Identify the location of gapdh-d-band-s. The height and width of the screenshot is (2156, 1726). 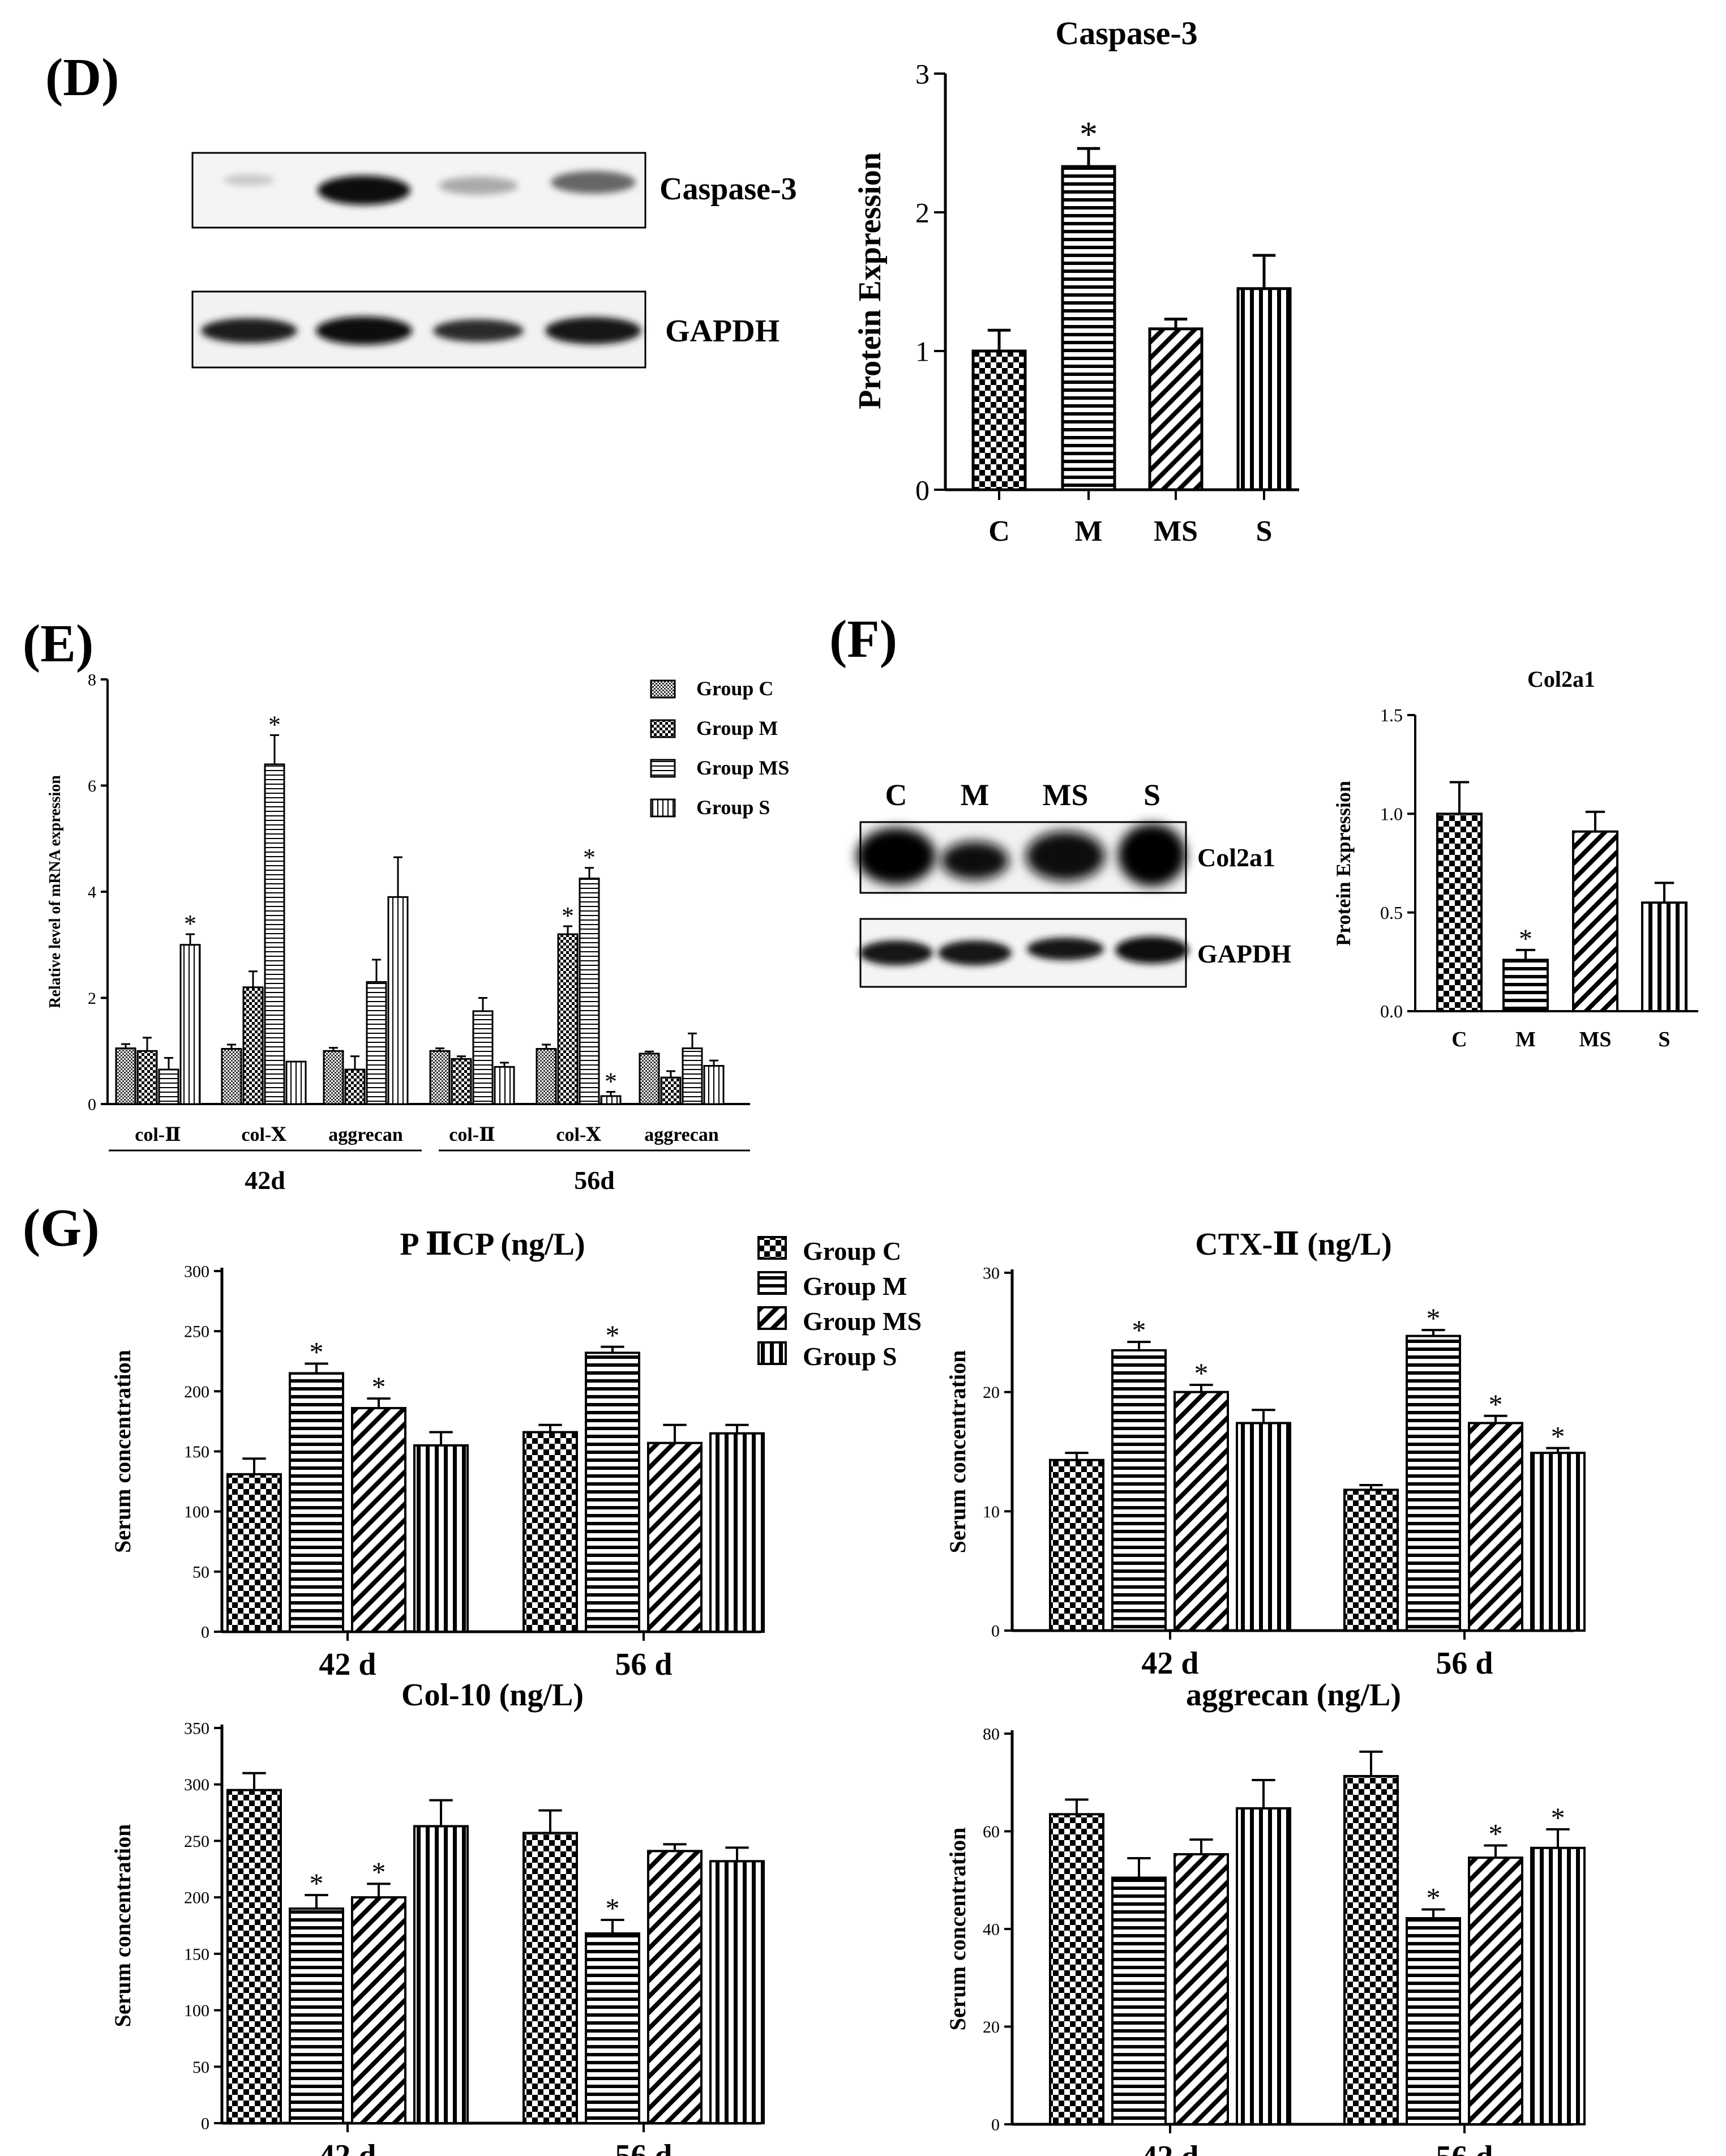
(593, 330).